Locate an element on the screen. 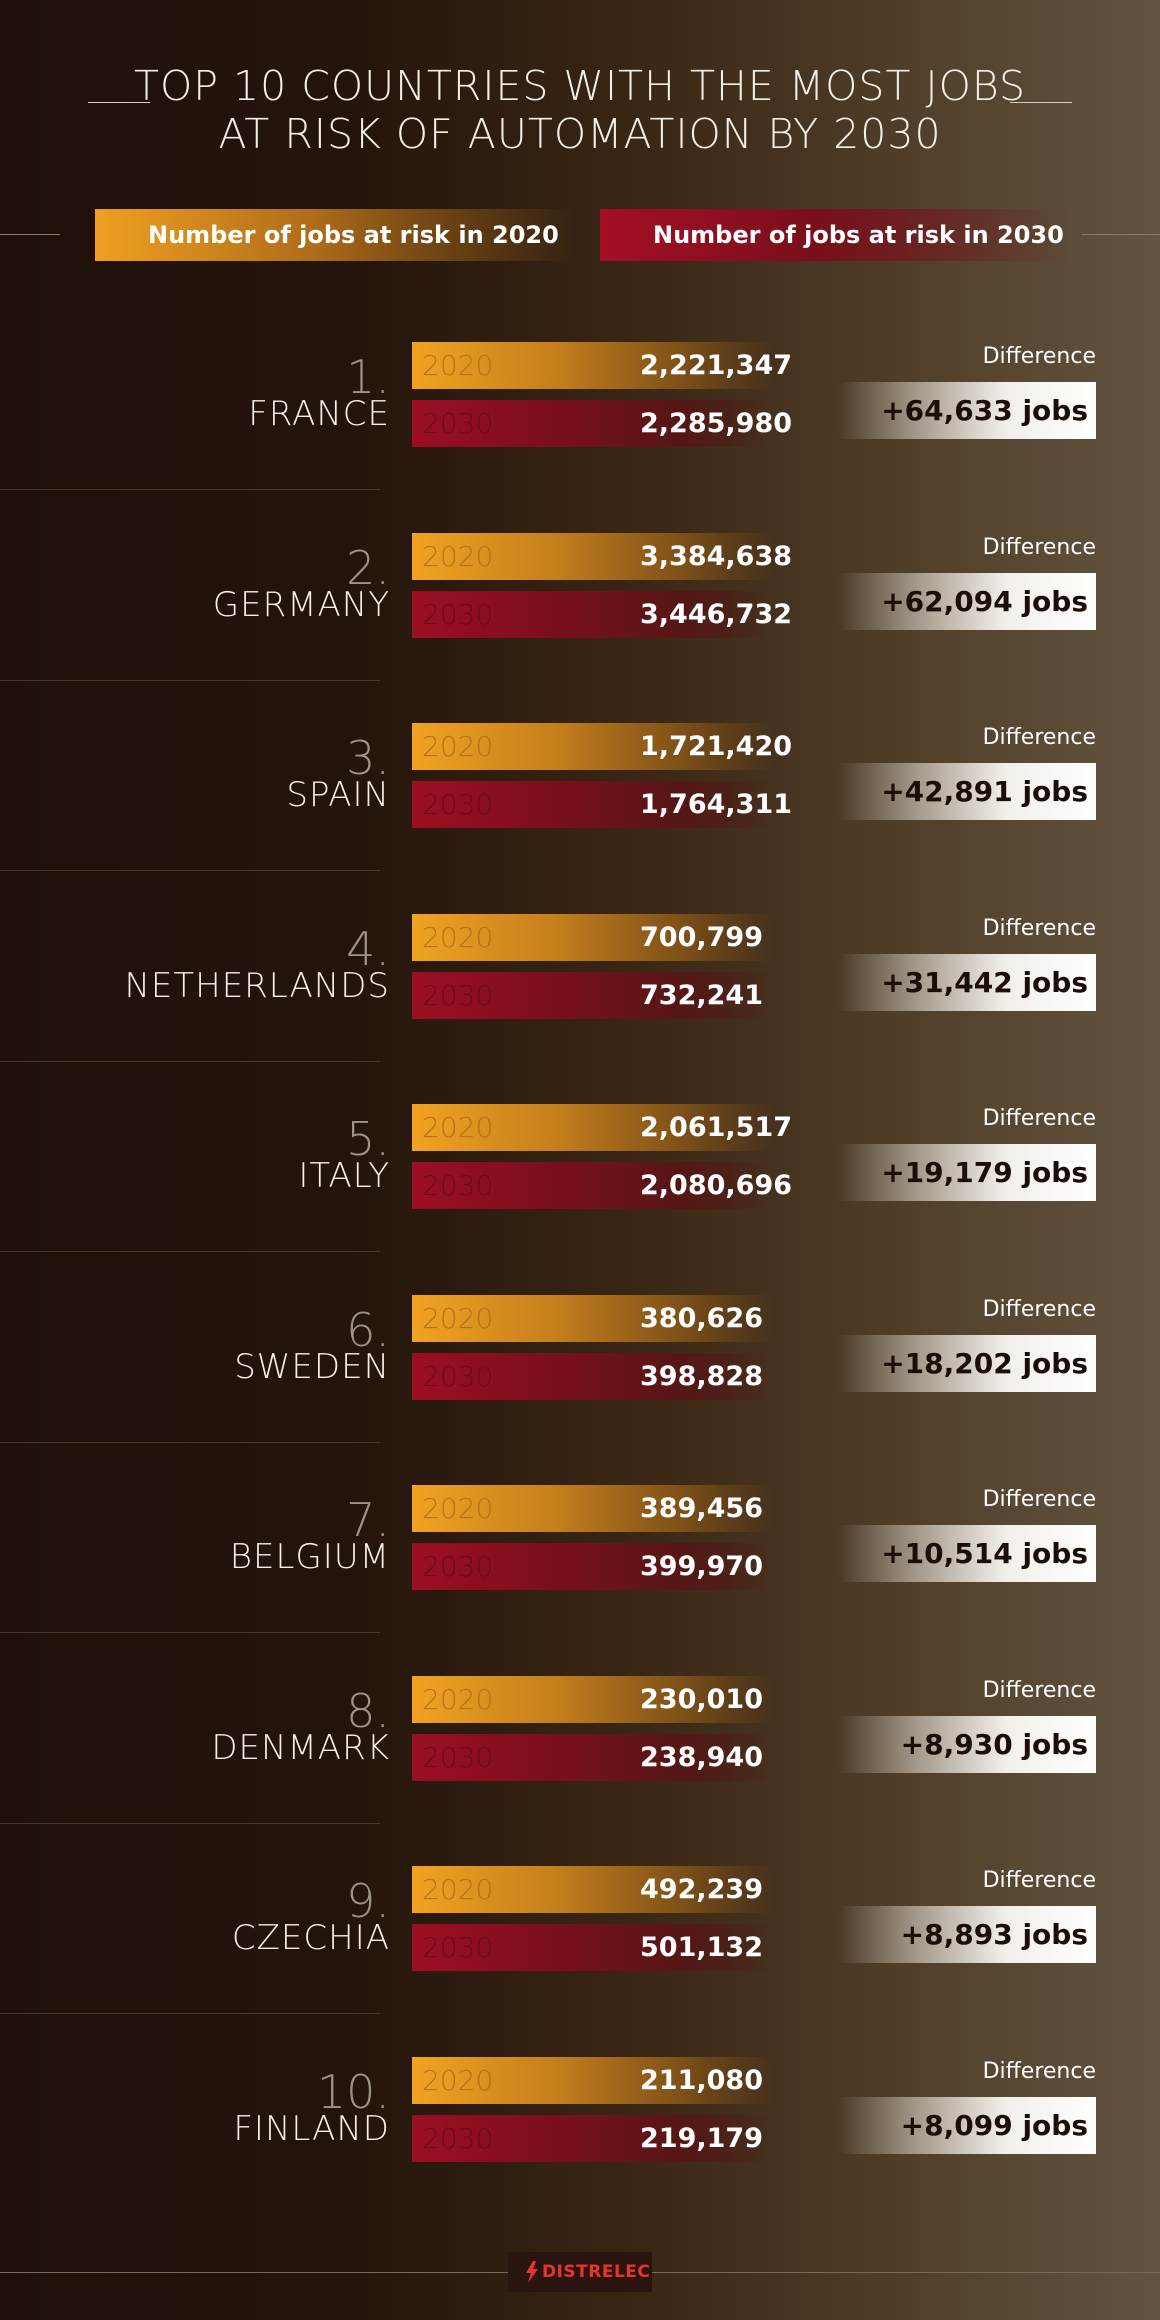 The width and height of the screenshot is (1160, 2320). rank-number: 4. is located at coordinates (368, 949).